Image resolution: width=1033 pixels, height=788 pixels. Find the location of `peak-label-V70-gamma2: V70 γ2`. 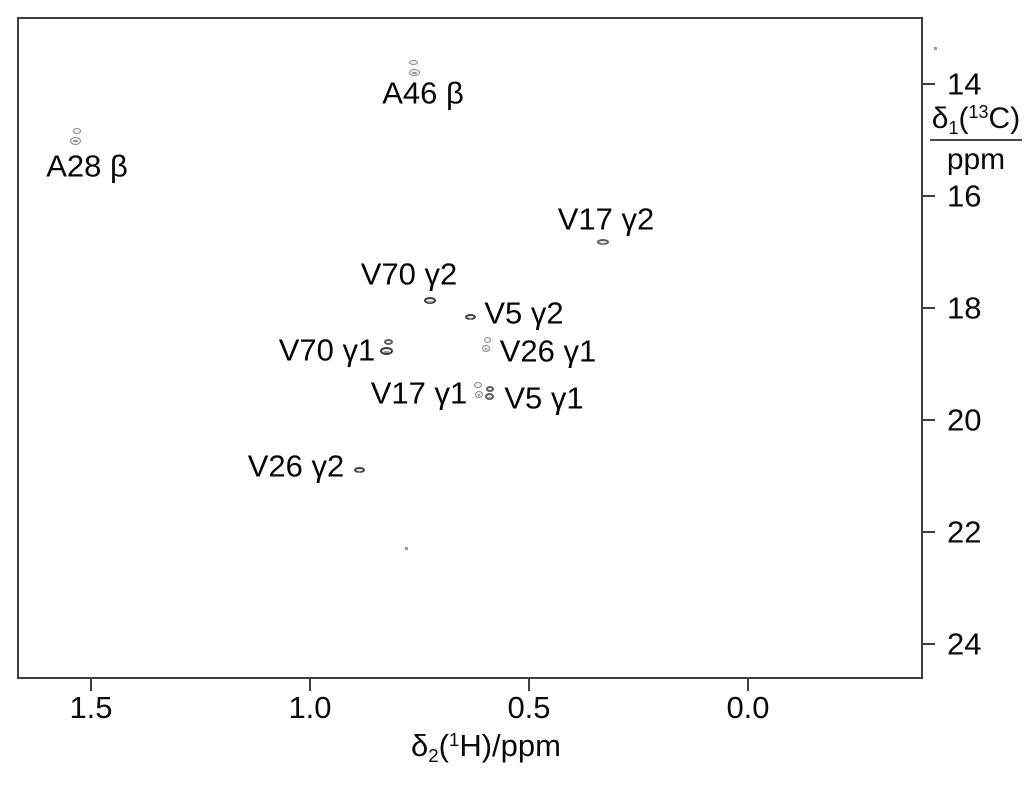

peak-label-V70-gamma2: V70 γ2 is located at coordinates (409, 274).